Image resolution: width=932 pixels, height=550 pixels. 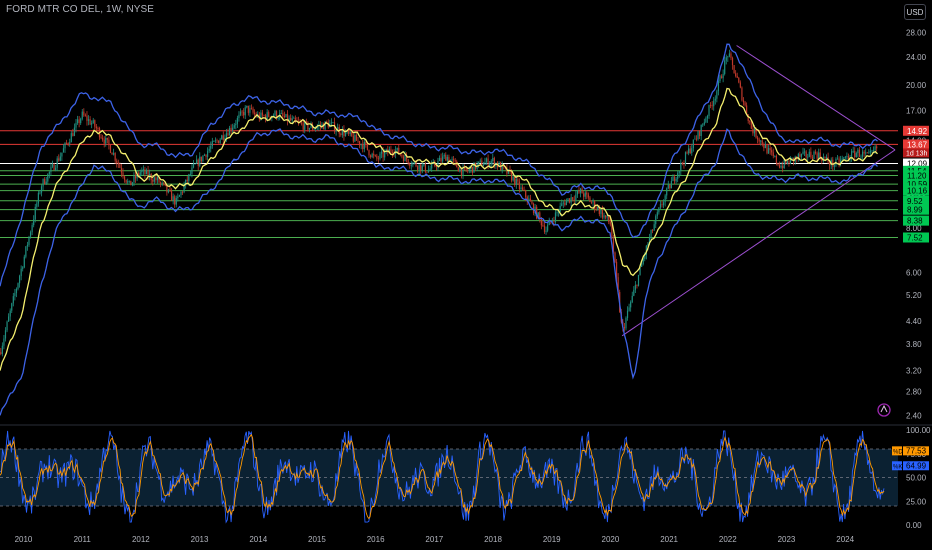 I want to click on level-tag-label-10: 7.52, so click(x=915, y=237).